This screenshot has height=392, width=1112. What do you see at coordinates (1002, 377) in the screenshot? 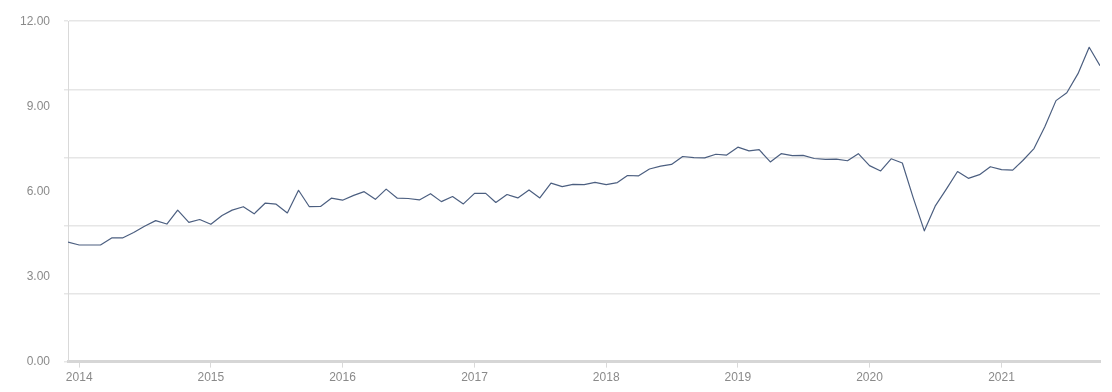
I see `x-tick-label: 2021` at bounding box center [1002, 377].